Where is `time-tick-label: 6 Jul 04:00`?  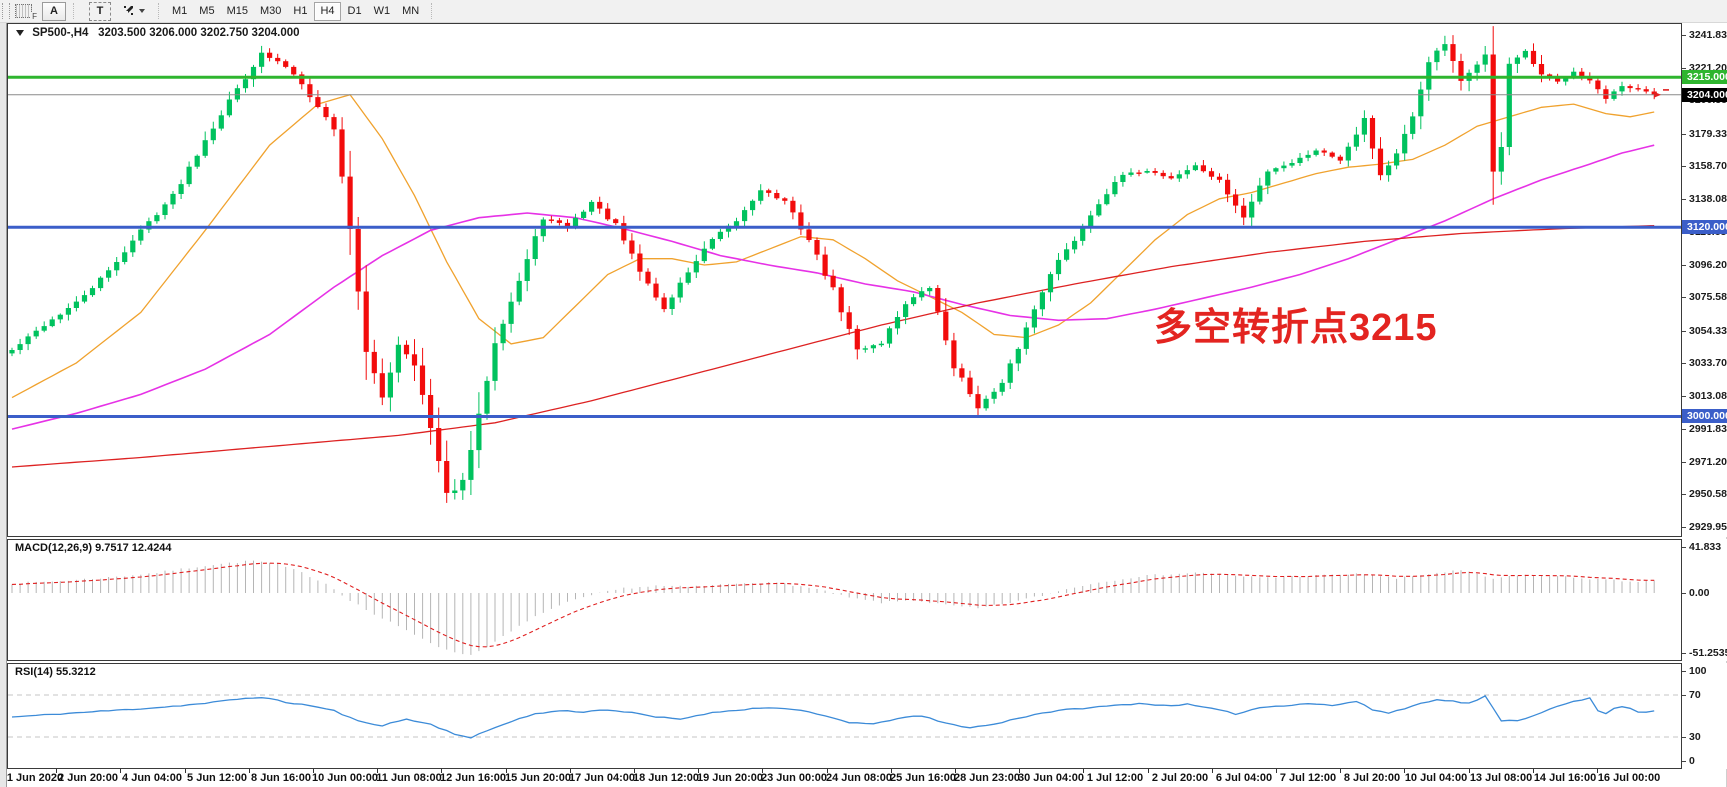 time-tick-label: 6 Jul 04:00 is located at coordinates (1244, 778).